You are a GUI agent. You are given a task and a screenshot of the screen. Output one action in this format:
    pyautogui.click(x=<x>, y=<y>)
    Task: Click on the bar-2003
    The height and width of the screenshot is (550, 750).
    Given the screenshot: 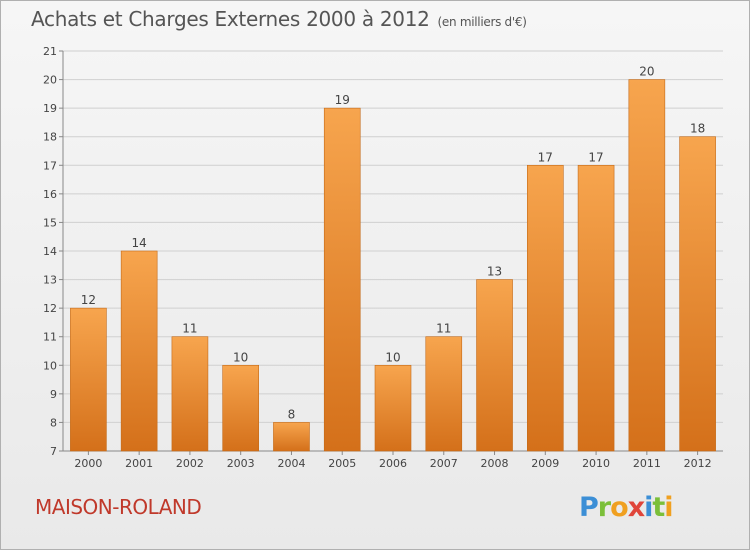 What is the action you would take?
    pyautogui.click(x=240, y=408)
    